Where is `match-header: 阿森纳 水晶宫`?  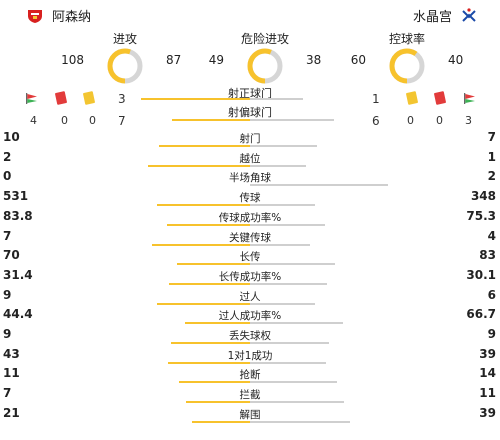 match-header: 阿森纳 水晶宫 is located at coordinates (250, 14).